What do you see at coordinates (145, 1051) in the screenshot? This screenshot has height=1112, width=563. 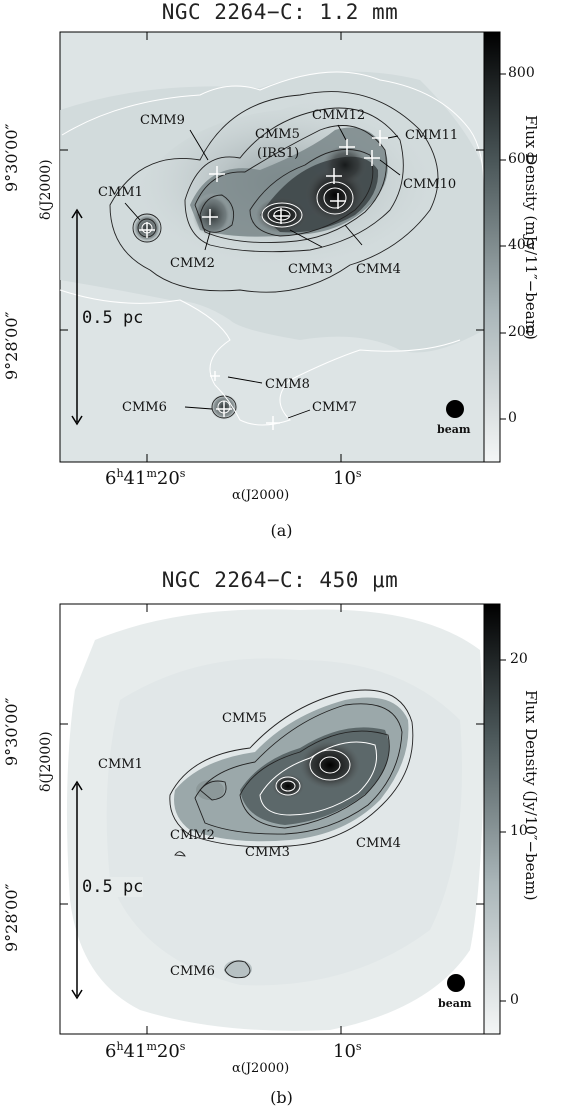 I see `panel-b-xtick-1: 6h41m20s` at bounding box center [145, 1051].